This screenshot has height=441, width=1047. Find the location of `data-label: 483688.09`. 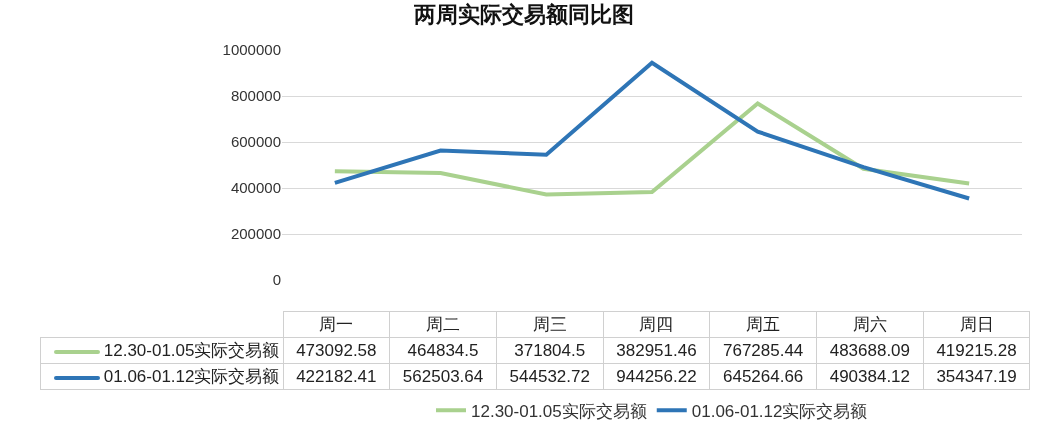

data-label: 483688.09 is located at coordinates (870, 350).